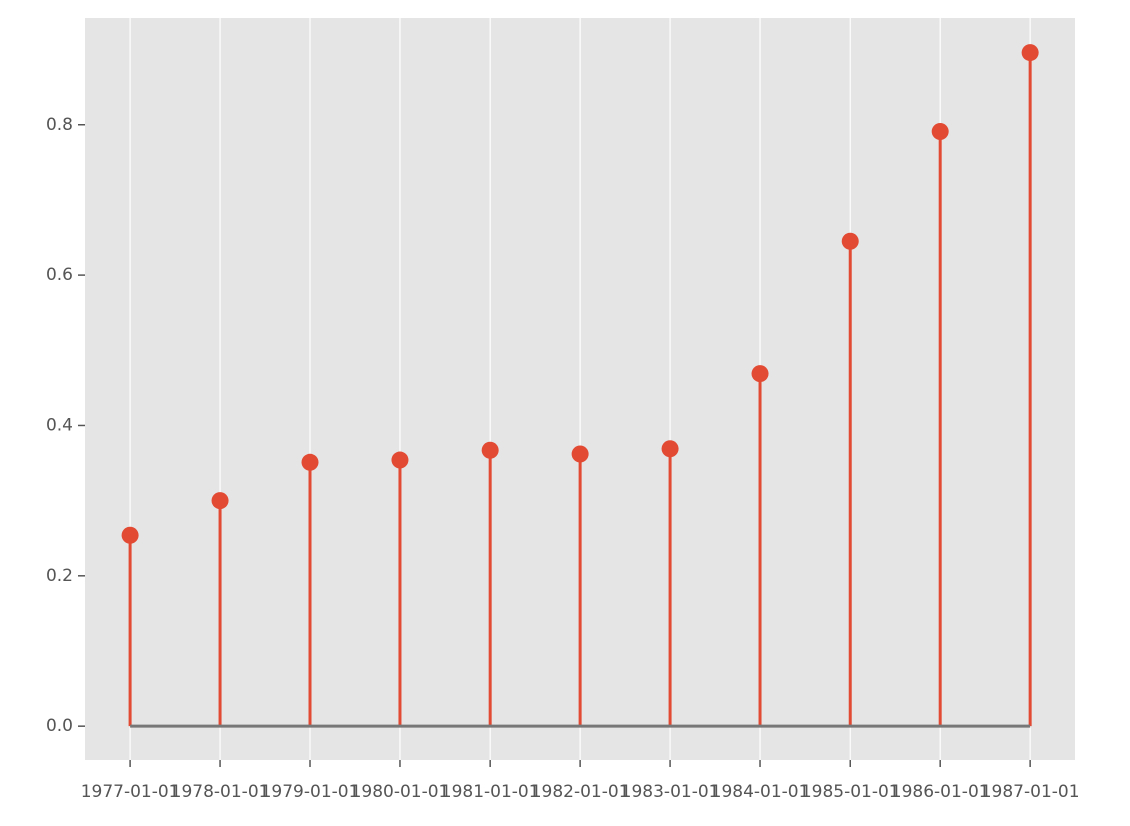 The height and width of the screenshot is (826, 1130). Describe the element at coordinates (310, 792) in the screenshot. I see `x-tick-label: 1979-01-01` at that location.